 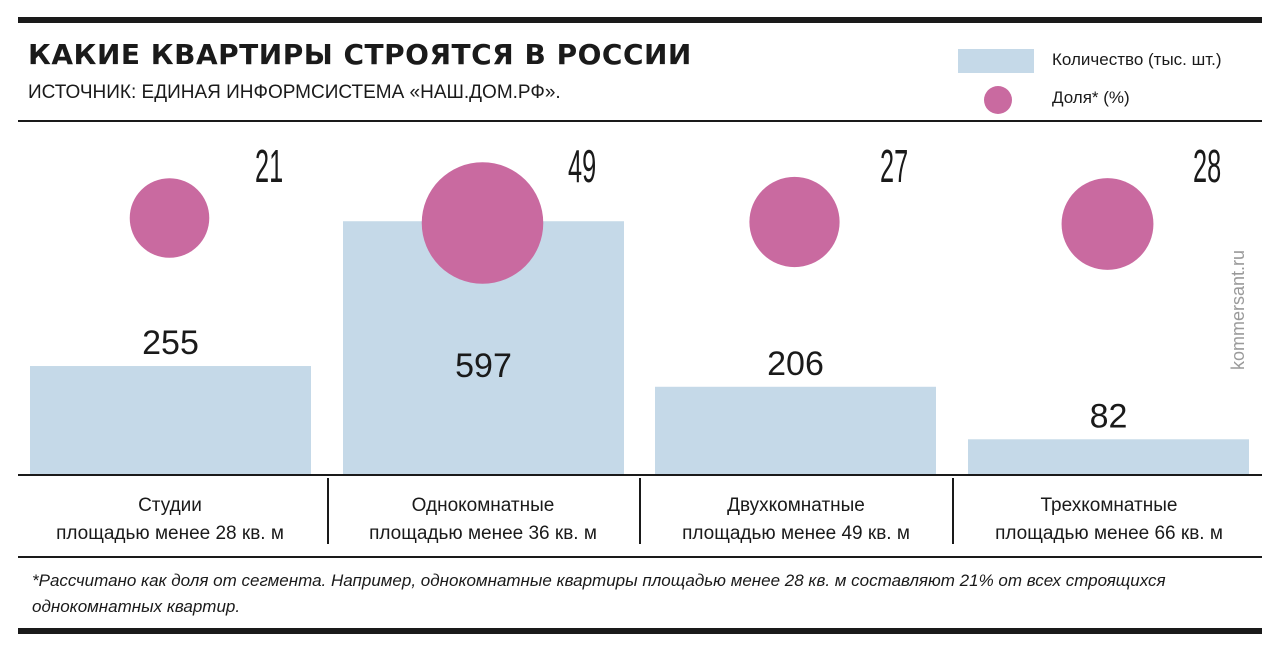 What do you see at coordinates (1108, 80) in the screenshot?
I see `legend: Количество (тыс. шт.) Доля* (%)` at bounding box center [1108, 80].